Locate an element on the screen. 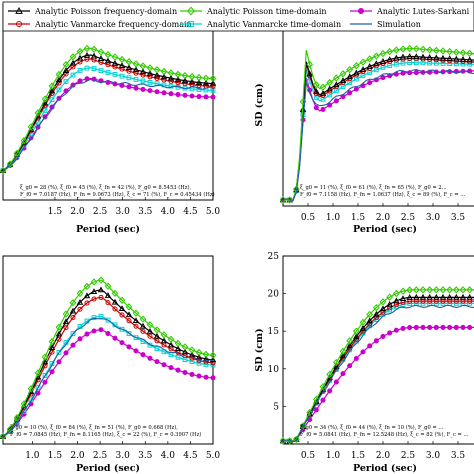 The image size is (474, 474). x-tick-label: 1.0 is located at coordinates (333, 456).